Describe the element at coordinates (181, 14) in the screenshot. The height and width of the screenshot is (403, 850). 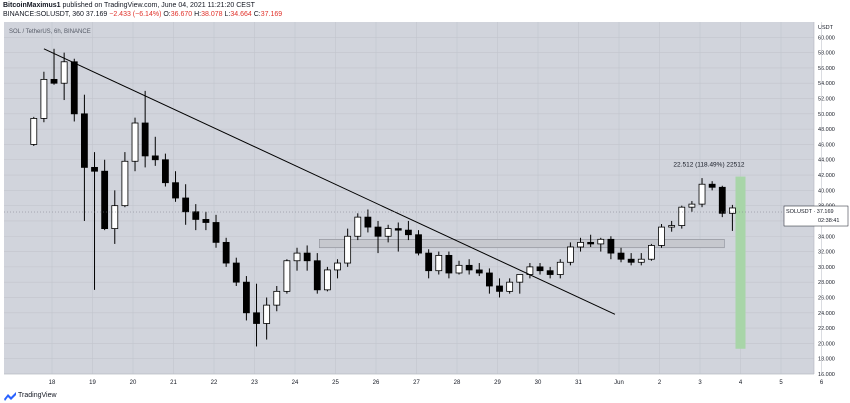
I see `open-value: 36.670` at that location.